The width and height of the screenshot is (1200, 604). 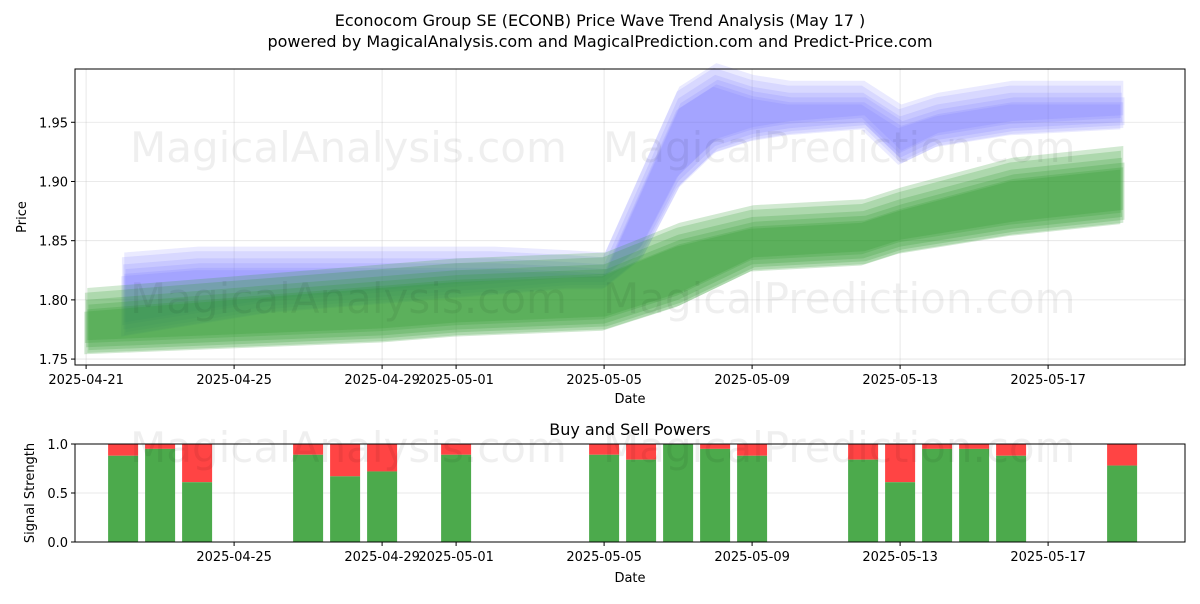 What do you see at coordinates (604, 557) in the screenshot?
I see `bottom-x-tick-label: 2025-05-05` at bounding box center [604, 557].